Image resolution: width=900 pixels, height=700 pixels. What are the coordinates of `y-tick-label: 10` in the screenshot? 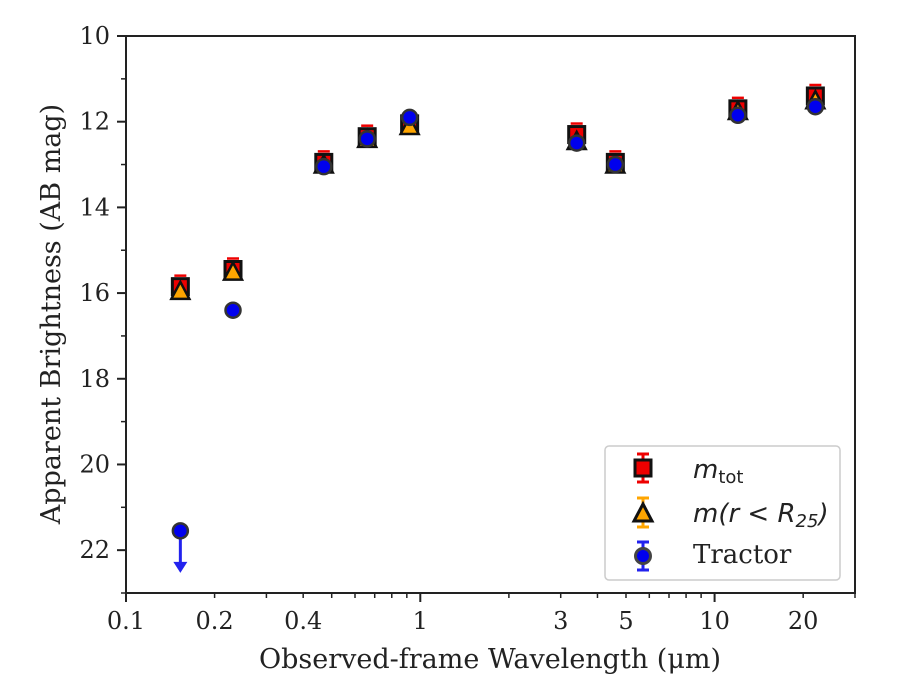 It's located at (94, 36).